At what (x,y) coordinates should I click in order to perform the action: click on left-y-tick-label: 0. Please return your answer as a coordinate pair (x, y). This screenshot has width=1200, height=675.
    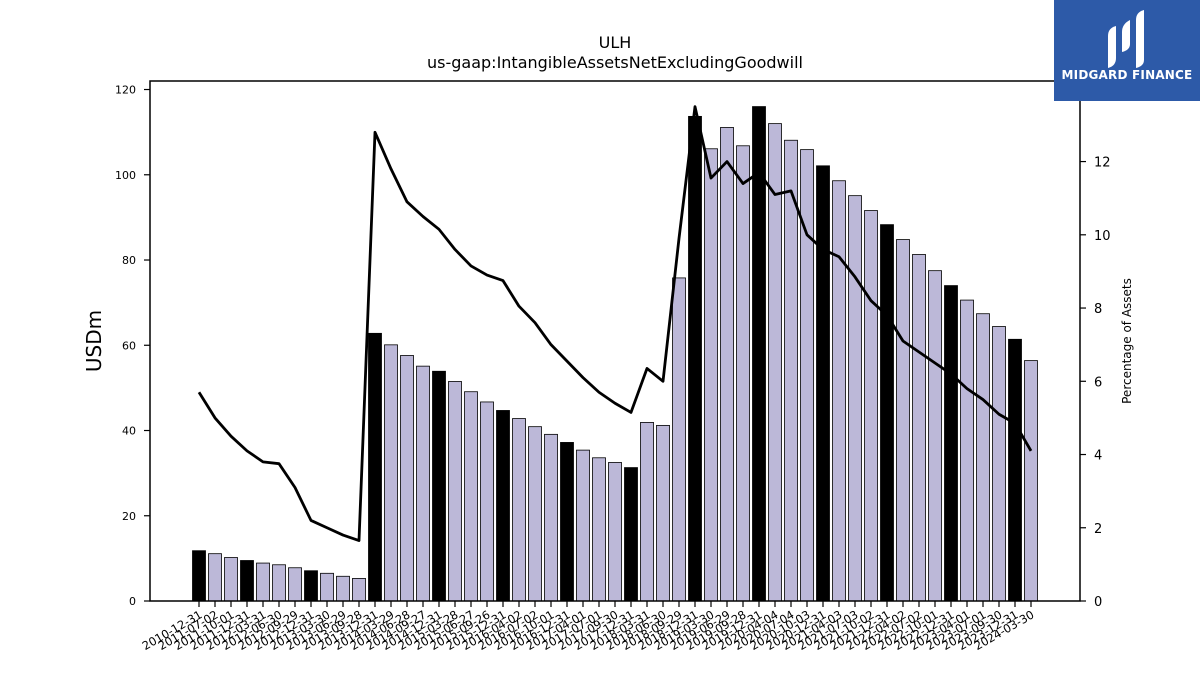
    Looking at the image, I should click on (132, 601).